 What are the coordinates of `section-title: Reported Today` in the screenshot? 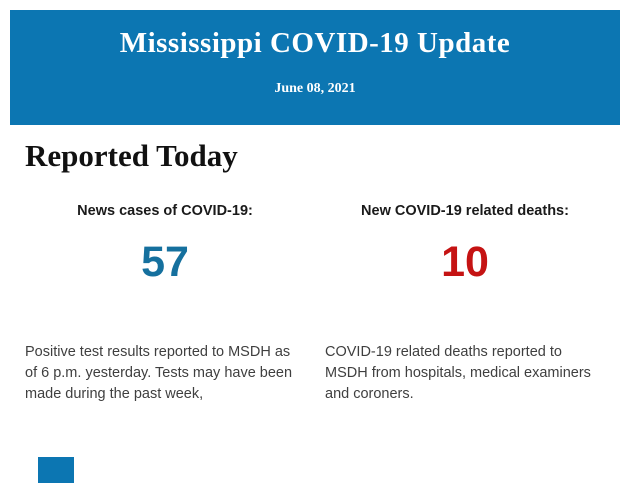 It's located at (131, 155).